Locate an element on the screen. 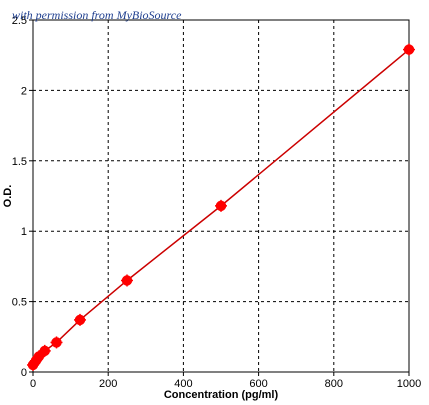 This screenshot has height=405, width=429. y-tick-label: 0 is located at coordinates (24, 373).